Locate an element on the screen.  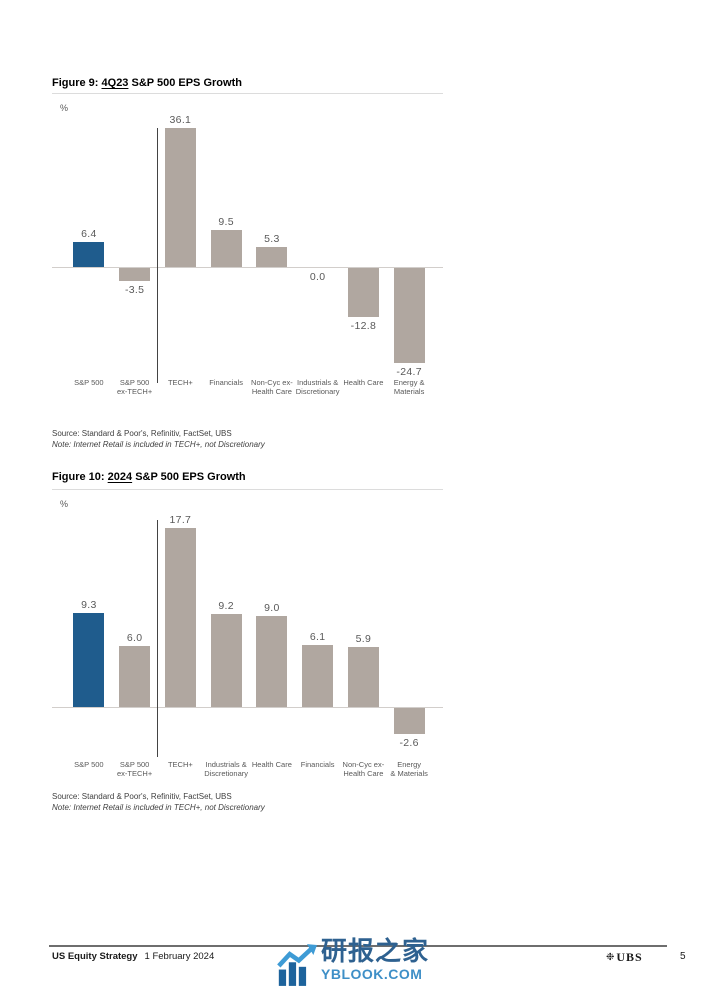
footer-publication-info: US Equity Strategy 1 February 2024 is located at coordinates (133, 956).